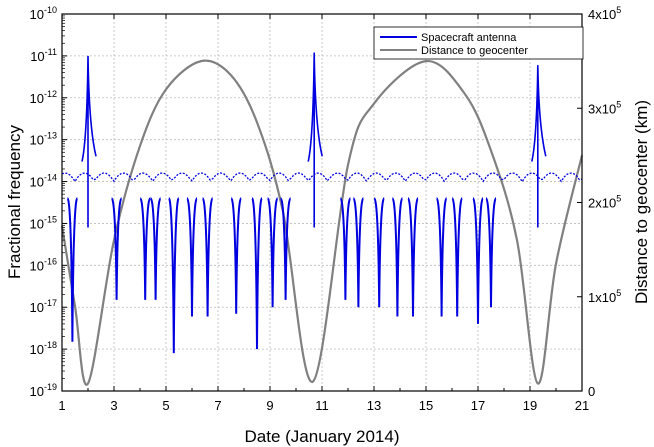  I want to click on x-axis-title: Date (January 2014), so click(322, 436).